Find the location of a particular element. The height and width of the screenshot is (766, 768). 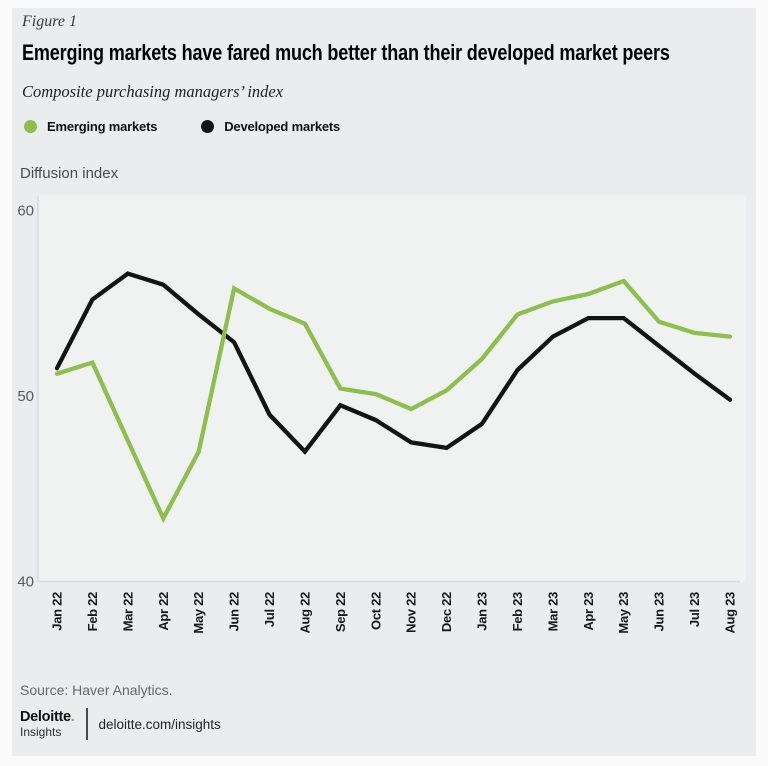

insights-label: Insights is located at coordinates (41, 731).